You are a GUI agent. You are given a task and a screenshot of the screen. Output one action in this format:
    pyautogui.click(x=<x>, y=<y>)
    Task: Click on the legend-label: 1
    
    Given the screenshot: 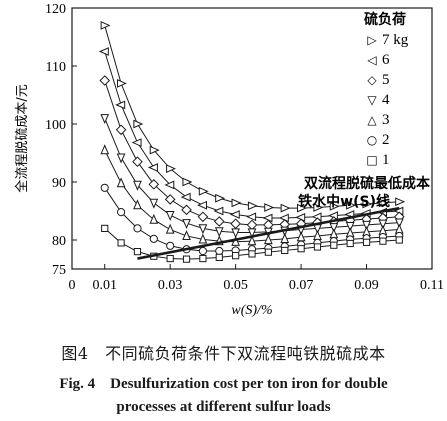 What is the action you would take?
    pyautogui.click(x=386, y=160)
    